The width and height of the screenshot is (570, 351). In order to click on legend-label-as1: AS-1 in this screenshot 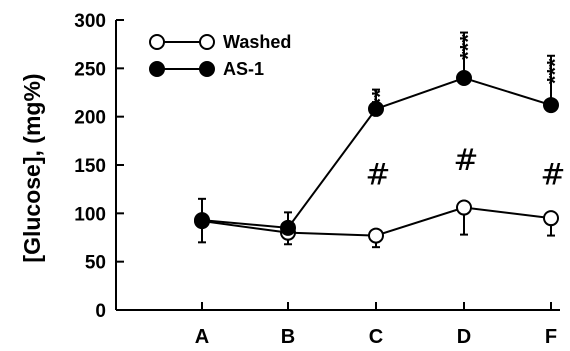, I will do `click(243, 69)`.